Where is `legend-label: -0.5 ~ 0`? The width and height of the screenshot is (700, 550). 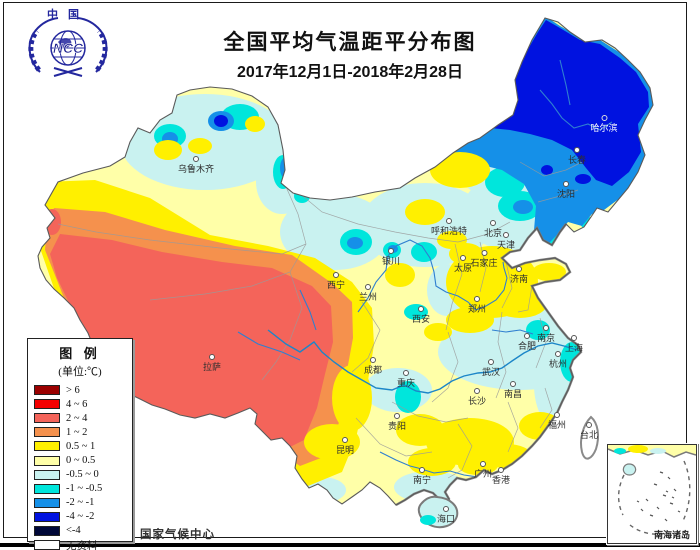
legend-label: -0.5 ~ 0 is located at coordinates (82, 475).